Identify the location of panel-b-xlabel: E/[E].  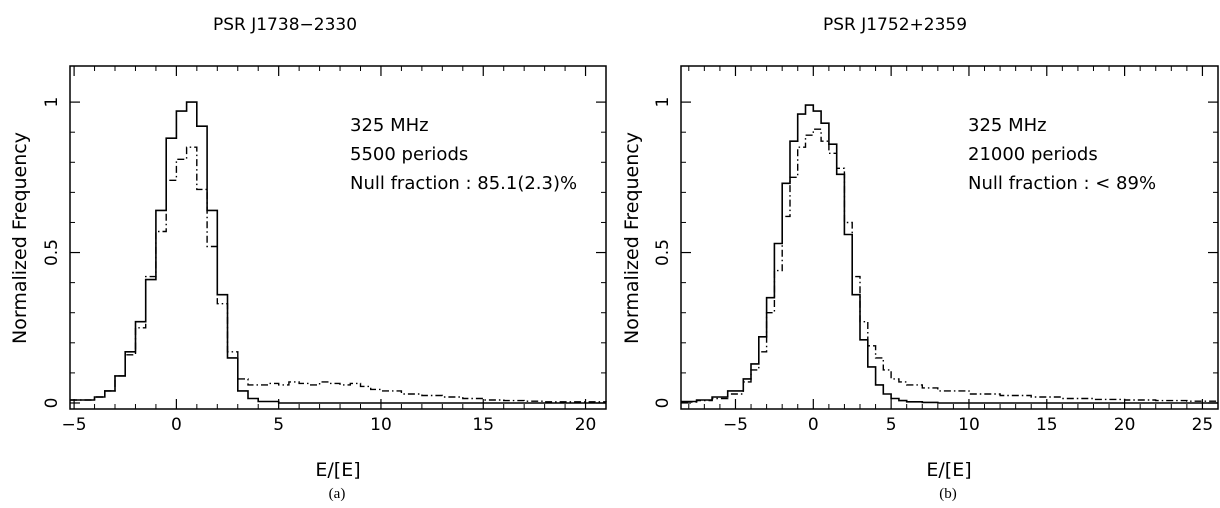
(948, 470).